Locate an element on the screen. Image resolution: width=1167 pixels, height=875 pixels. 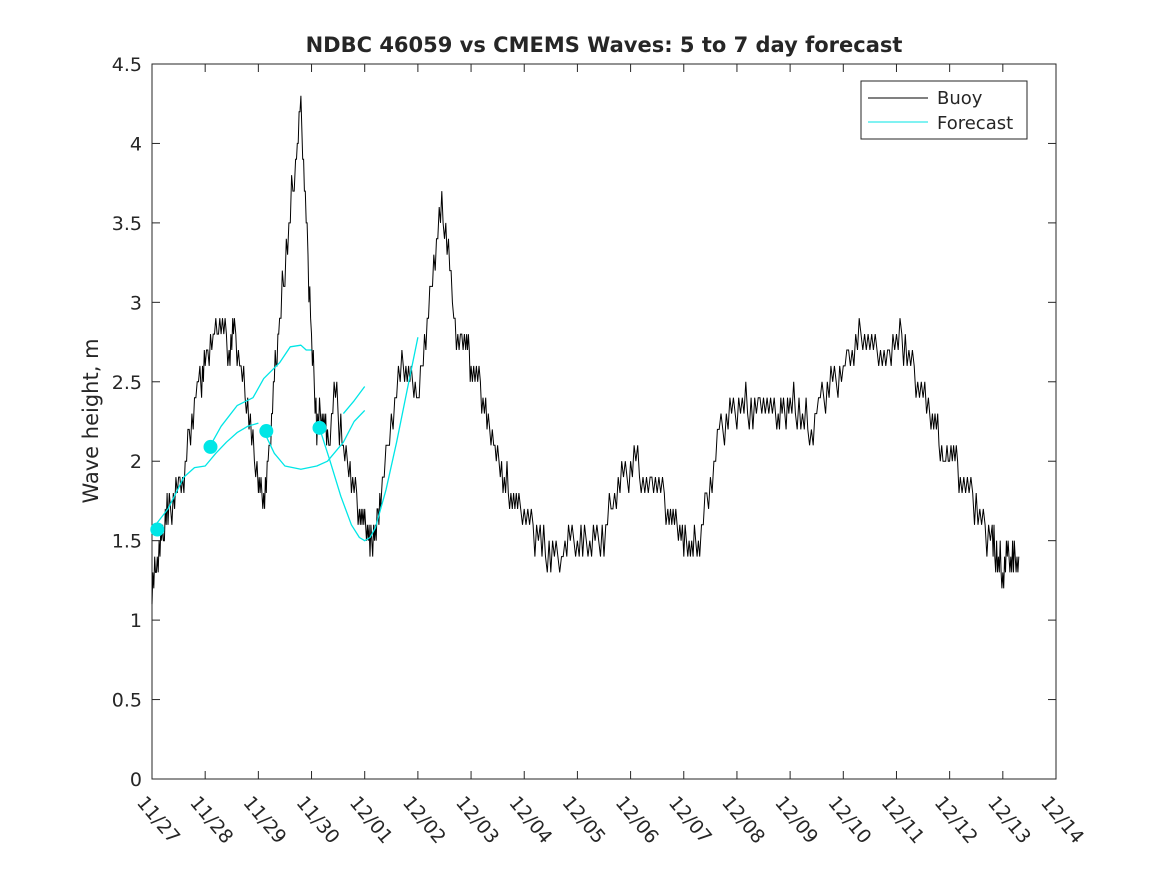
y-tick-labels: 0 0.5 1 1.5 2 2.5 3 3.5 4 4.5 is located at coordinates (127, 422).